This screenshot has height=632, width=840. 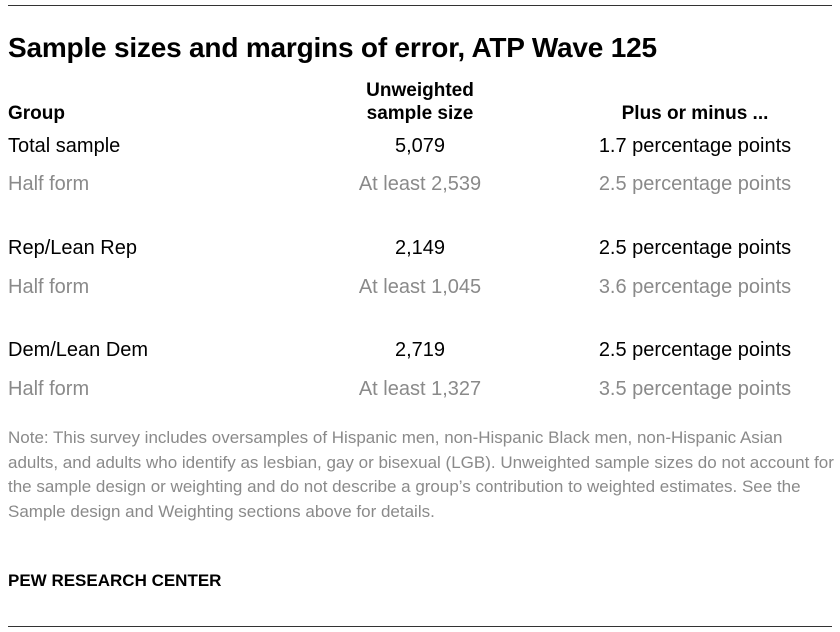 I want to click on column-header-sample-size-line2: sample size, so click(x=420, y=113).